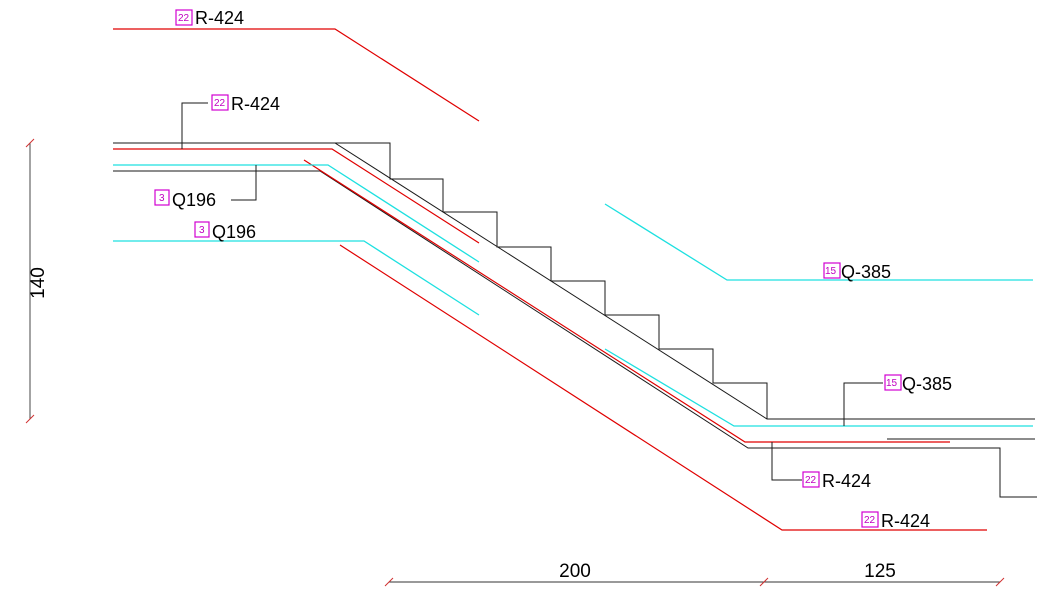 This screenshot has width=1037, height=589. What do you see at coordinates (1000, 582) in the screenshot?
I see `dim-tick-right` at bounding box center [1000, 582].